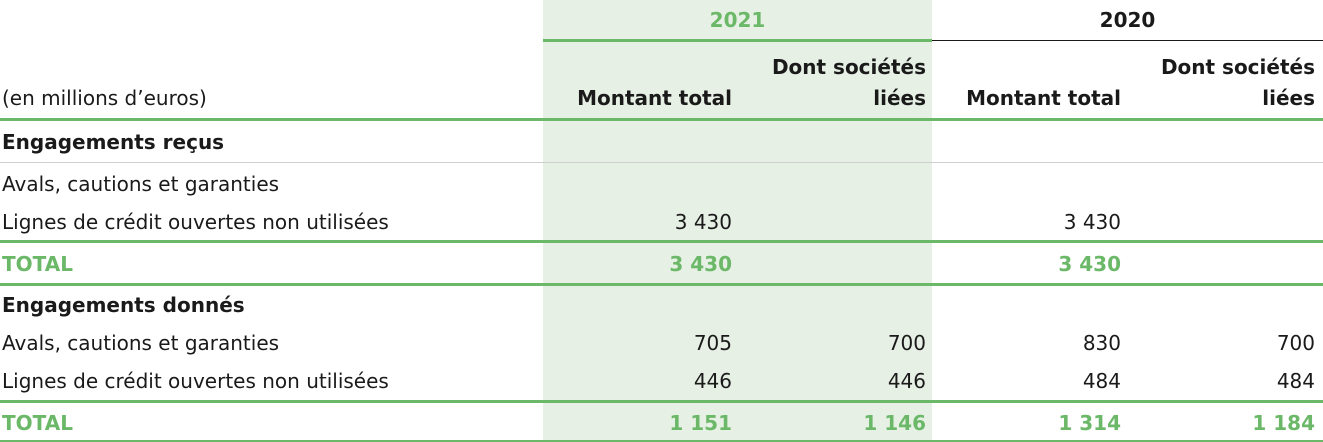 This screenshot has height=442, width=1323. What do you see at coordinates (661, 284) in the screenshot?
I see `total-rule-bottom` at bounding box center [661, 284].